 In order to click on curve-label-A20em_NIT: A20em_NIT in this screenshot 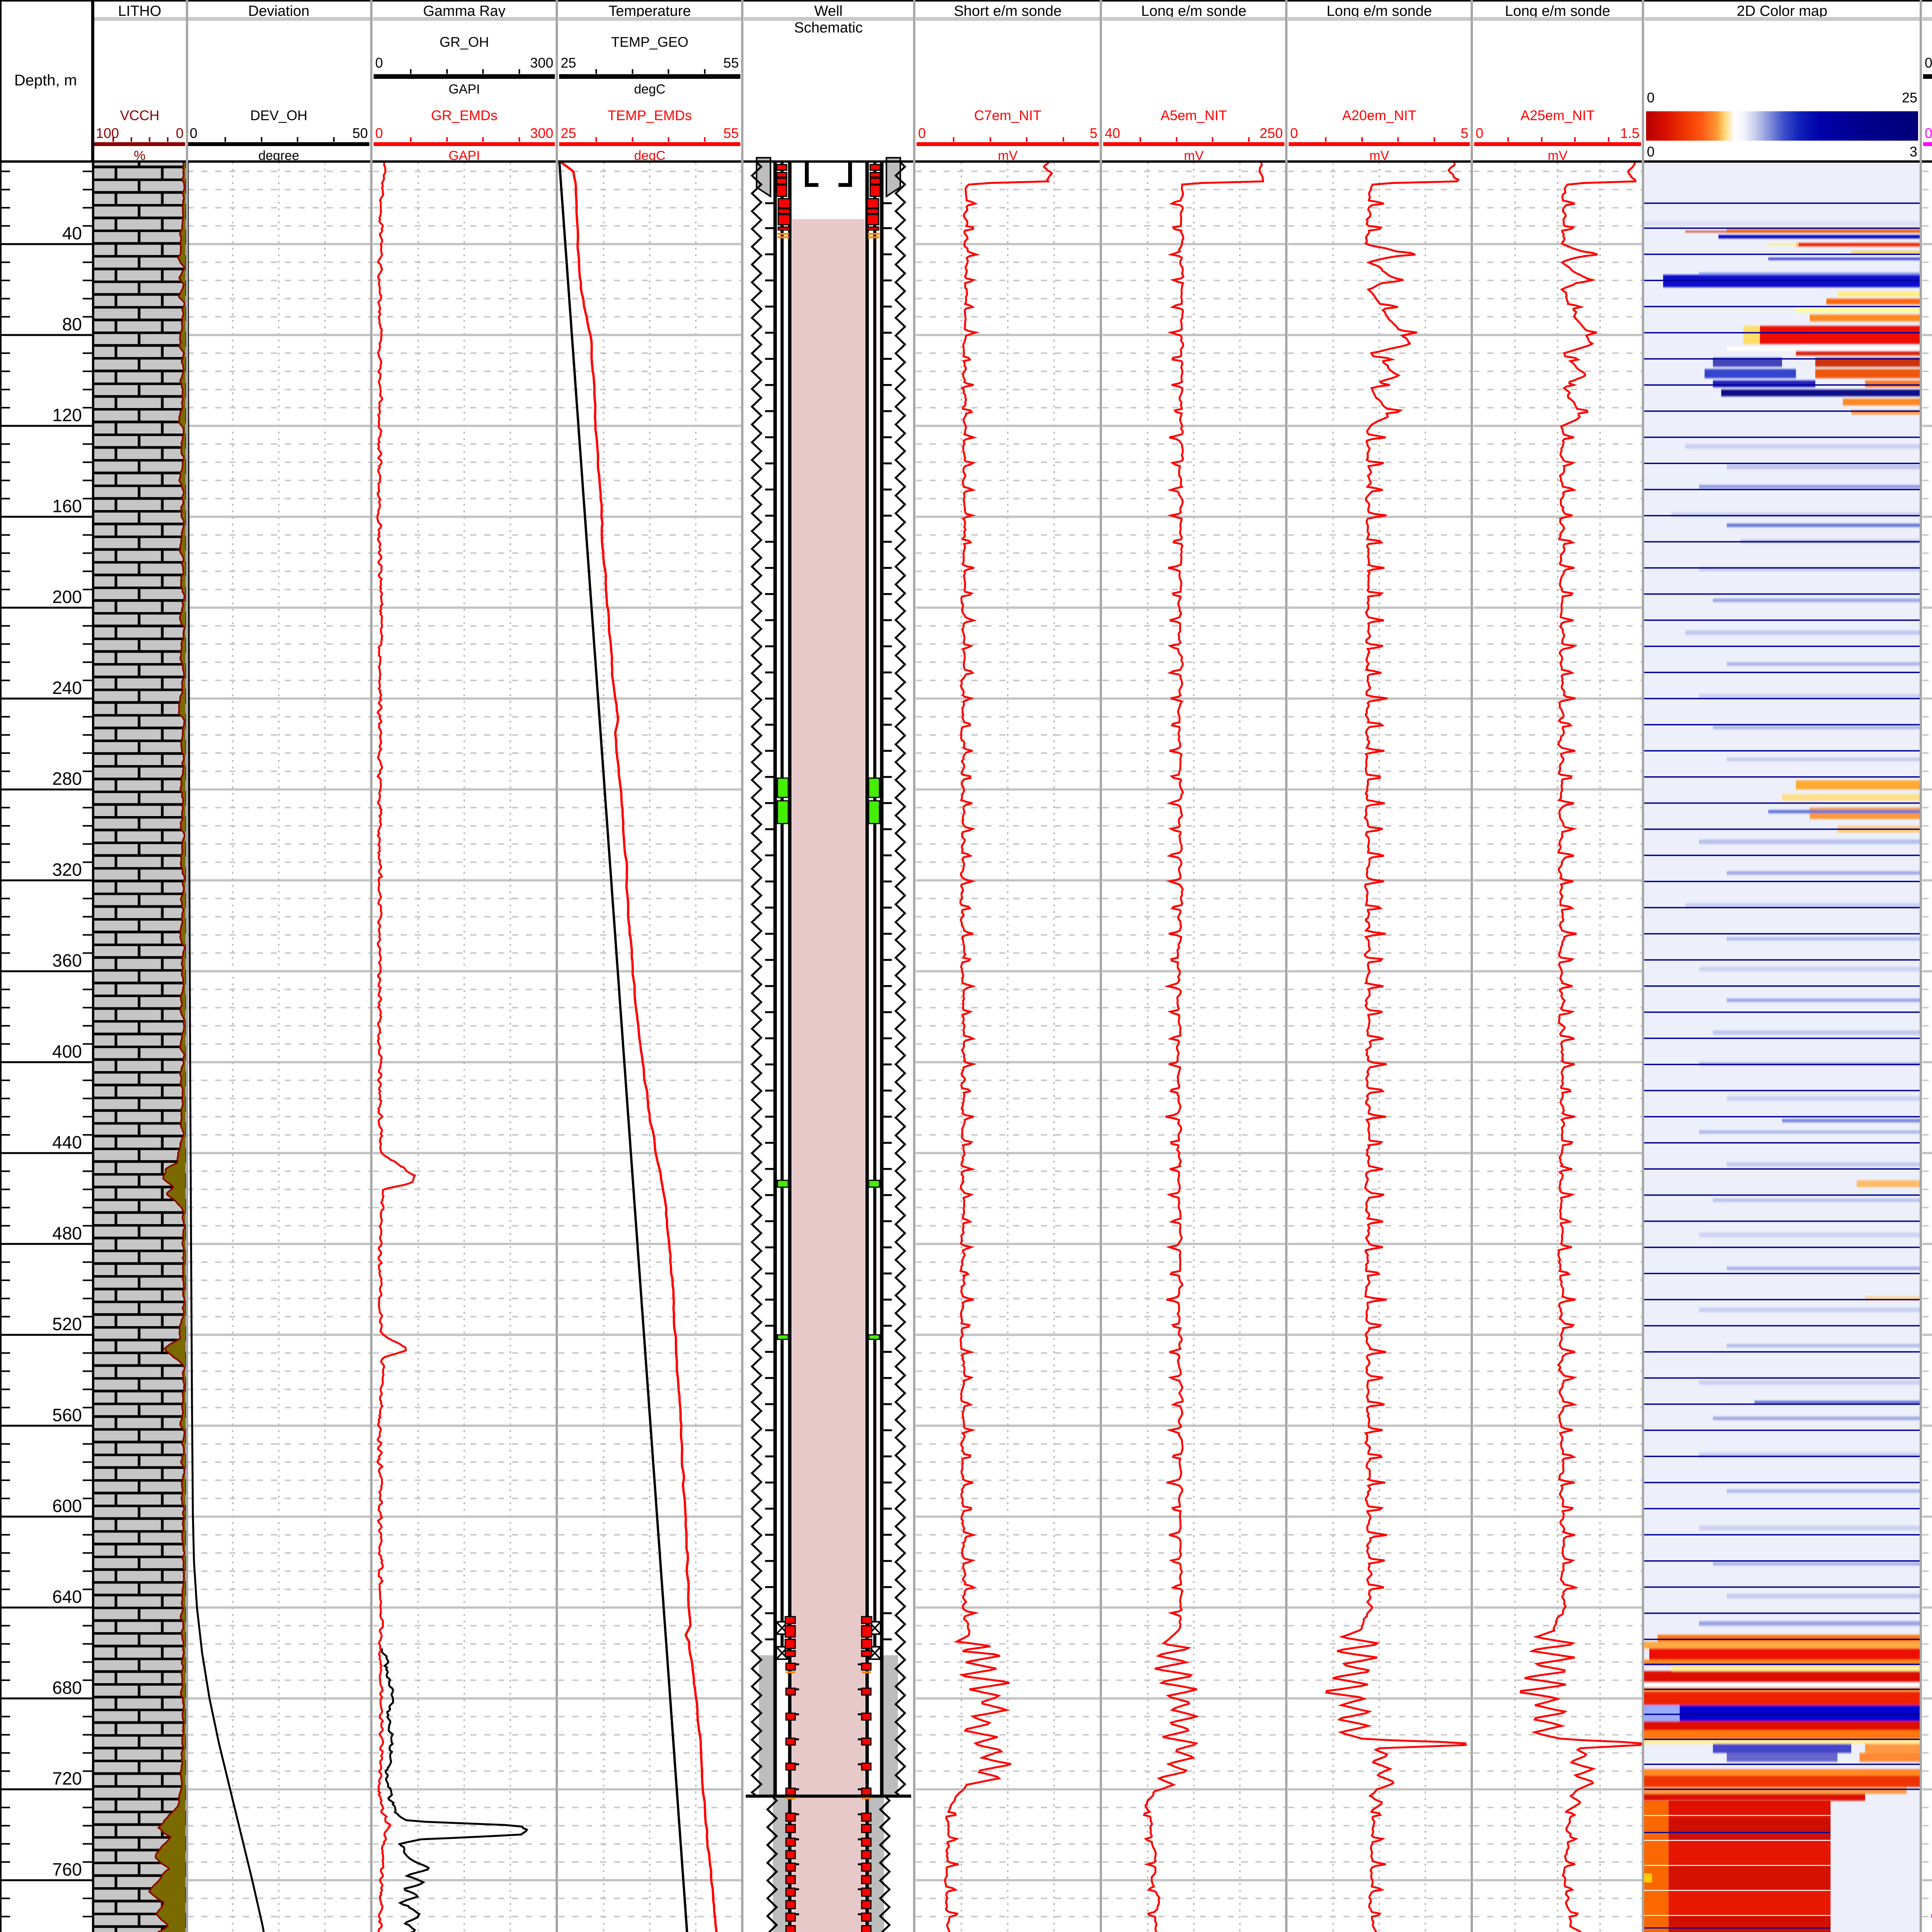, I will do `click(1379, 115)`.